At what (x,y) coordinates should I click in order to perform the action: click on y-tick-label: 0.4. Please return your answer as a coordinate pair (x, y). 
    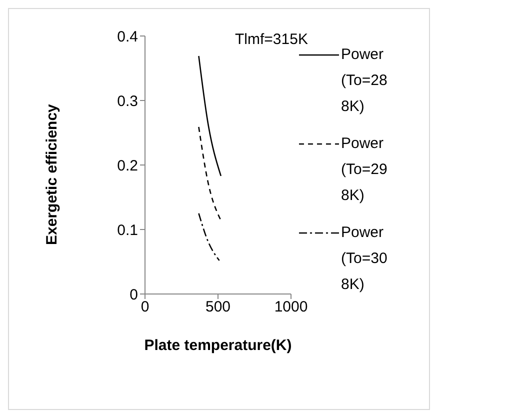
    Looking at the image, I should click on (127, 37).